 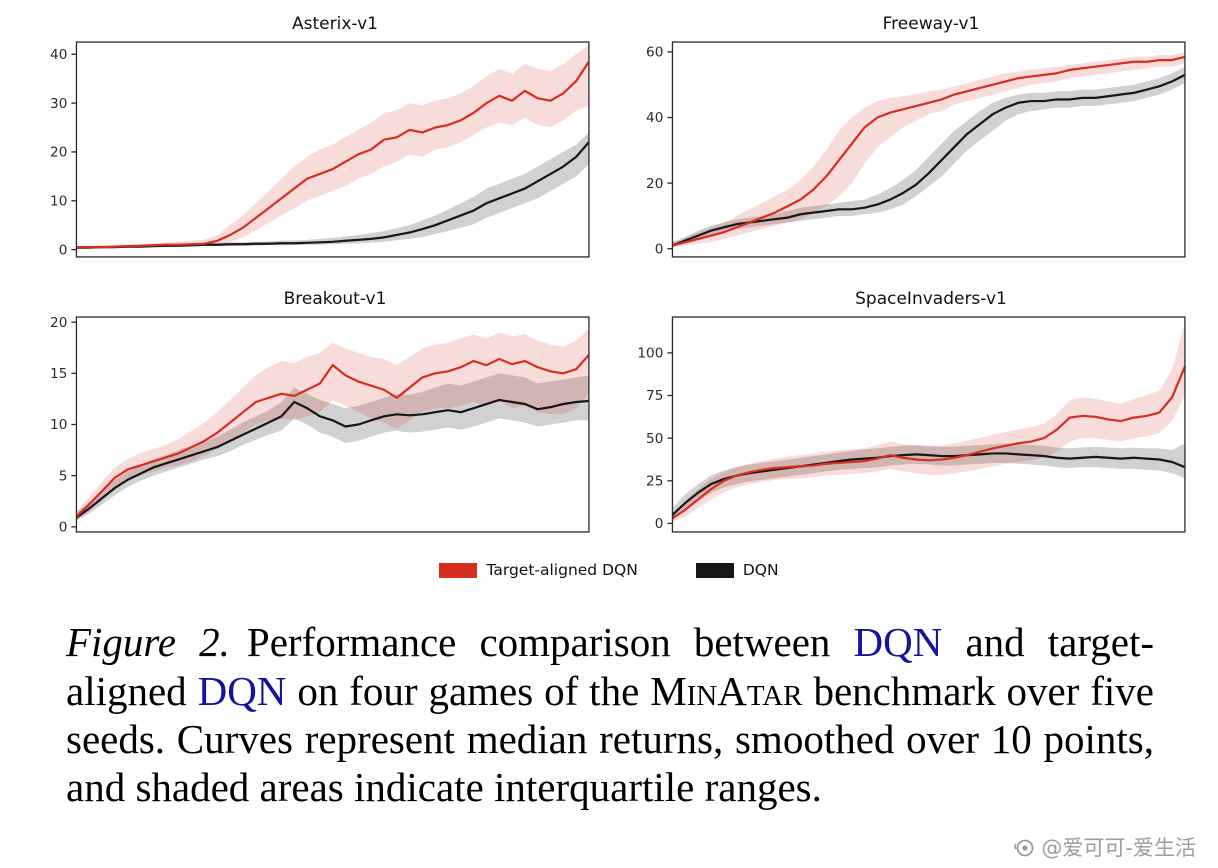 I want to click on legend-item-dqn: DQN, so click(x=737, y=570).